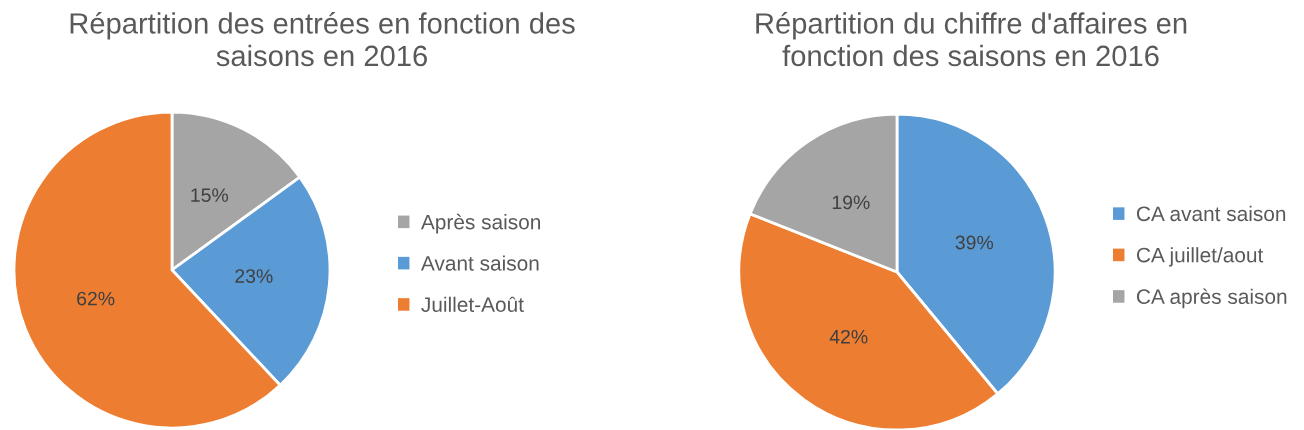 The image size is (1304, 430). What do you see at coordinates (971, 39) in the screenshot?
I see `chart-title: Répartition du chiffre d'affaires en fonction des saisons en 2016` at bounding box center [971, 39].